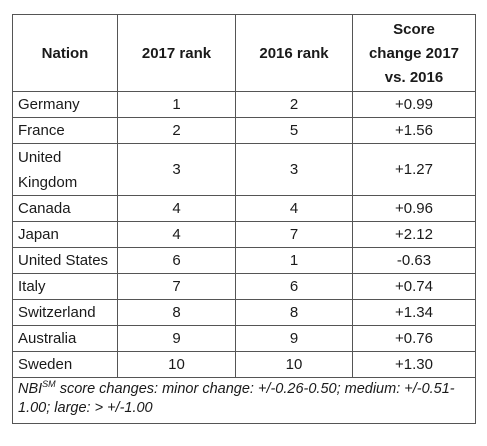 This screenshot has width=487, height=446. I want to click on table-row: France 2 5 +1.56, so click(244, 130).